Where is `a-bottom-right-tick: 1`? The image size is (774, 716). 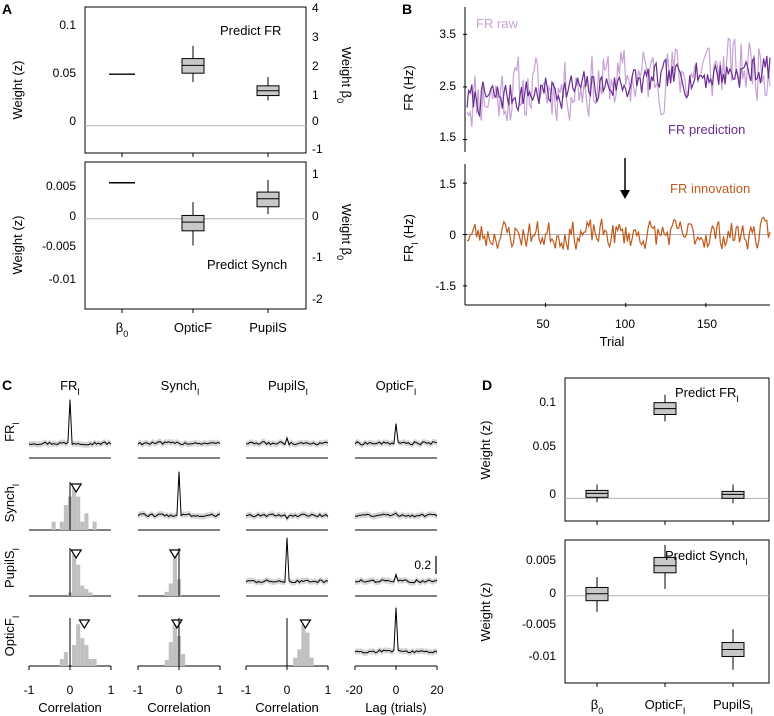
a-bottom-right-tick: 1 is located at coordinates (315, 174).